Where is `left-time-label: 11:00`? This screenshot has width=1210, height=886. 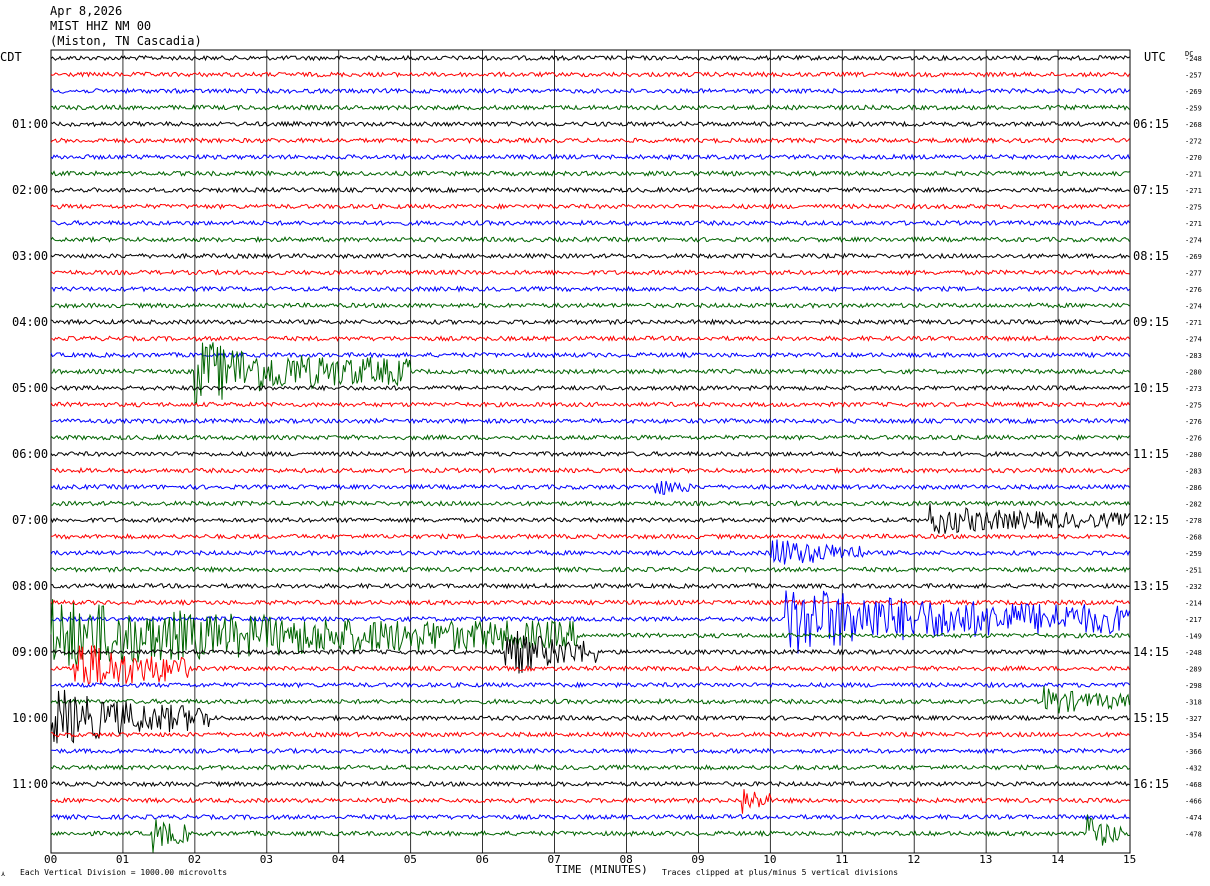
left-time-label: 11:00 is located at coordinates (30, 784).